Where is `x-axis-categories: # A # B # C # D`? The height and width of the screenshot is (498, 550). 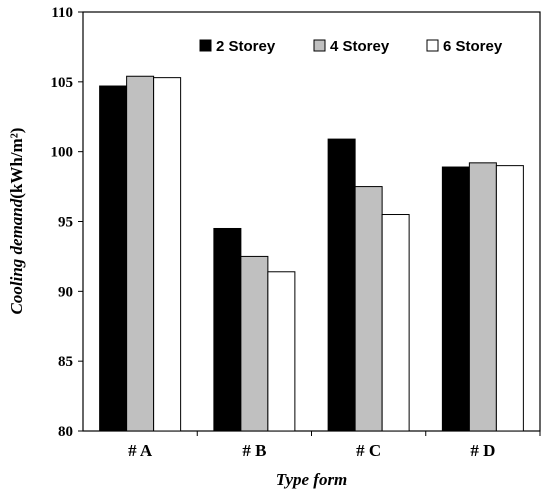 x-axis-categories: # A # B # C # D is located at coordinates (334, 445).